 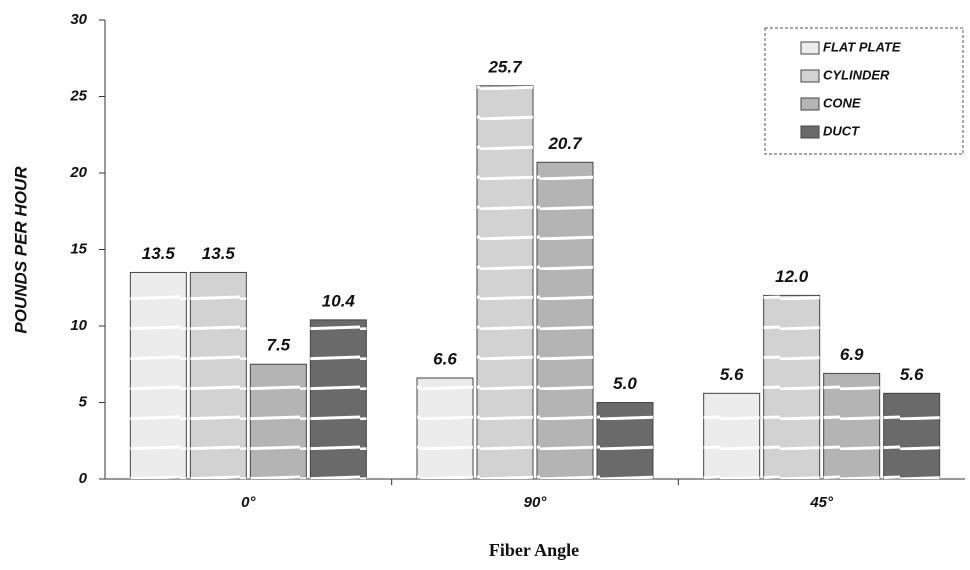 What do you see at coordinates (279, 345) in the screenshot?
I see `value-label: 7.5` at bounding box center [279, 345].